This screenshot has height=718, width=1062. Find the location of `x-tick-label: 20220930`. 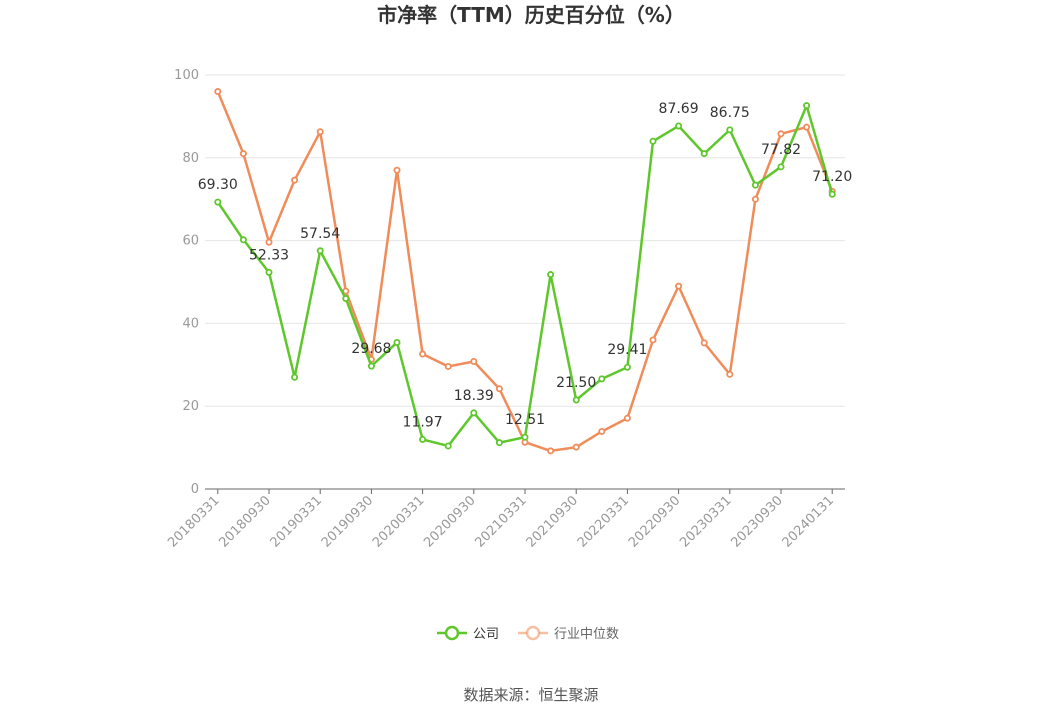

x-tick-label: 20220930 is located at coordinates (654, 521).